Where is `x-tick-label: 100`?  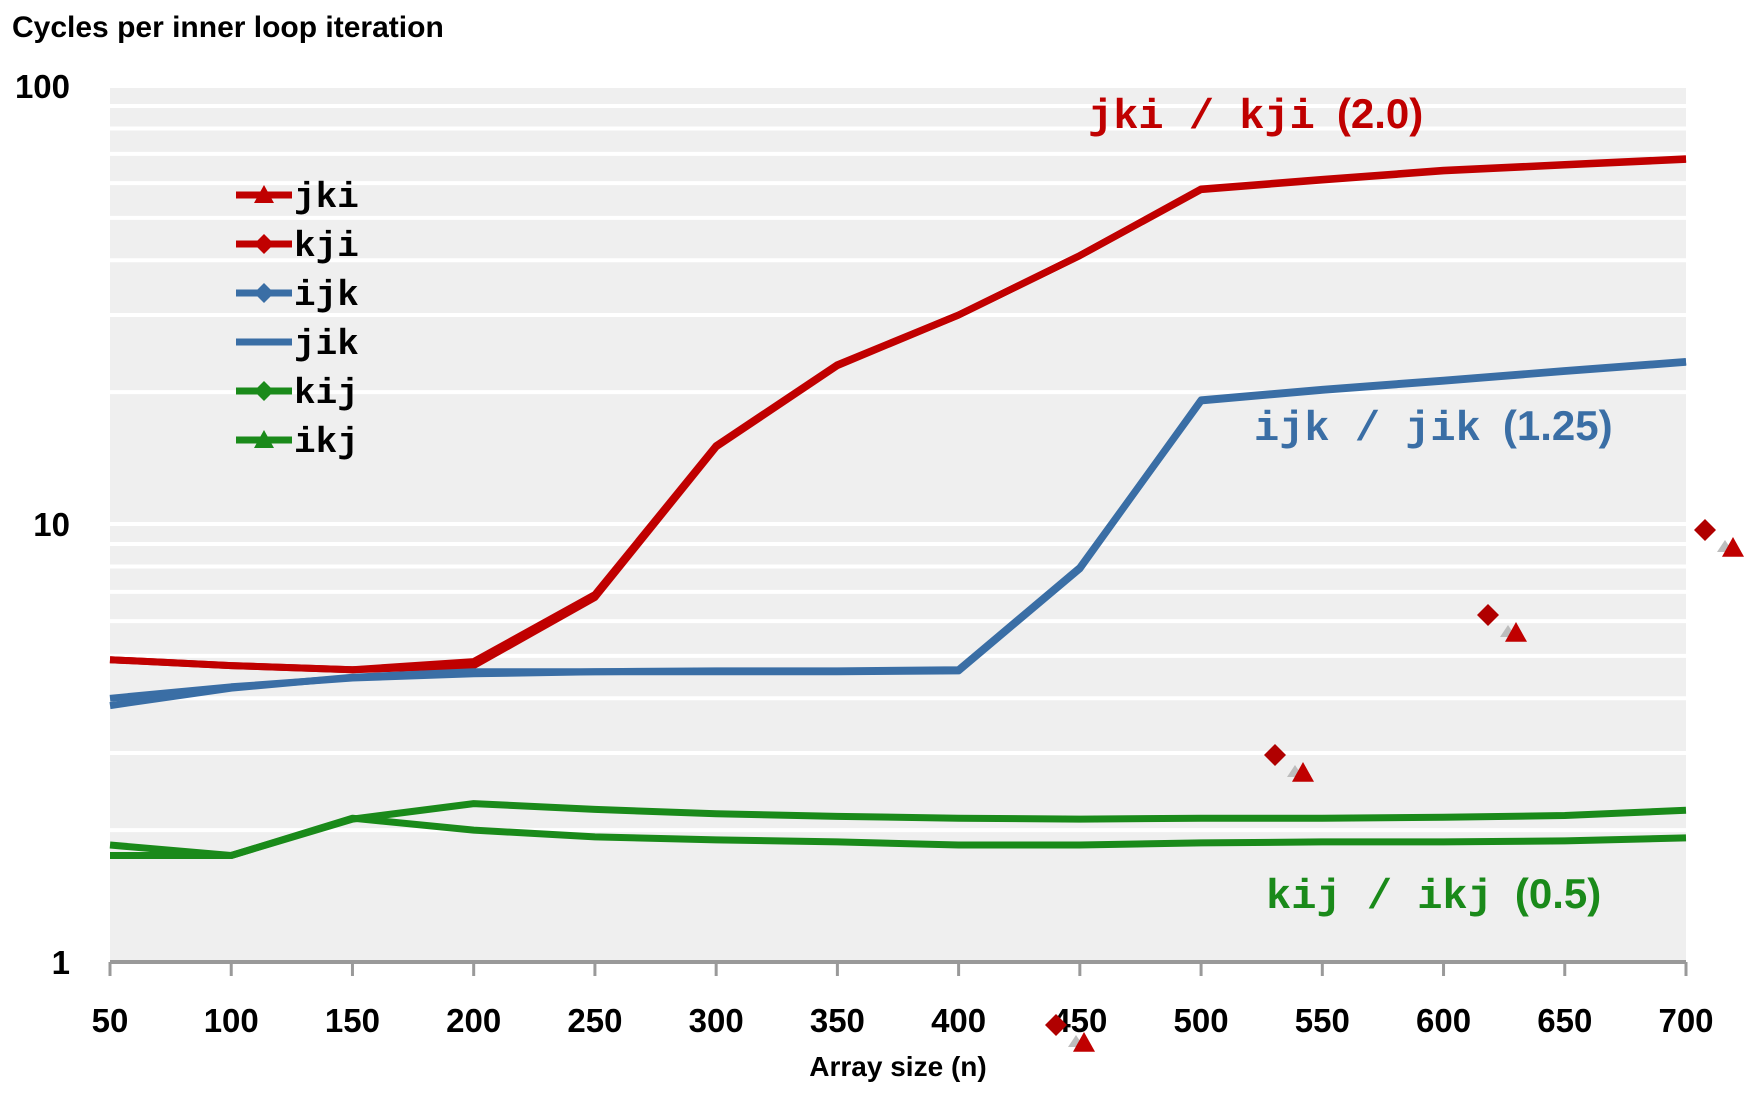 x-tick-label: 100 is located at coordinates (231, 1020).